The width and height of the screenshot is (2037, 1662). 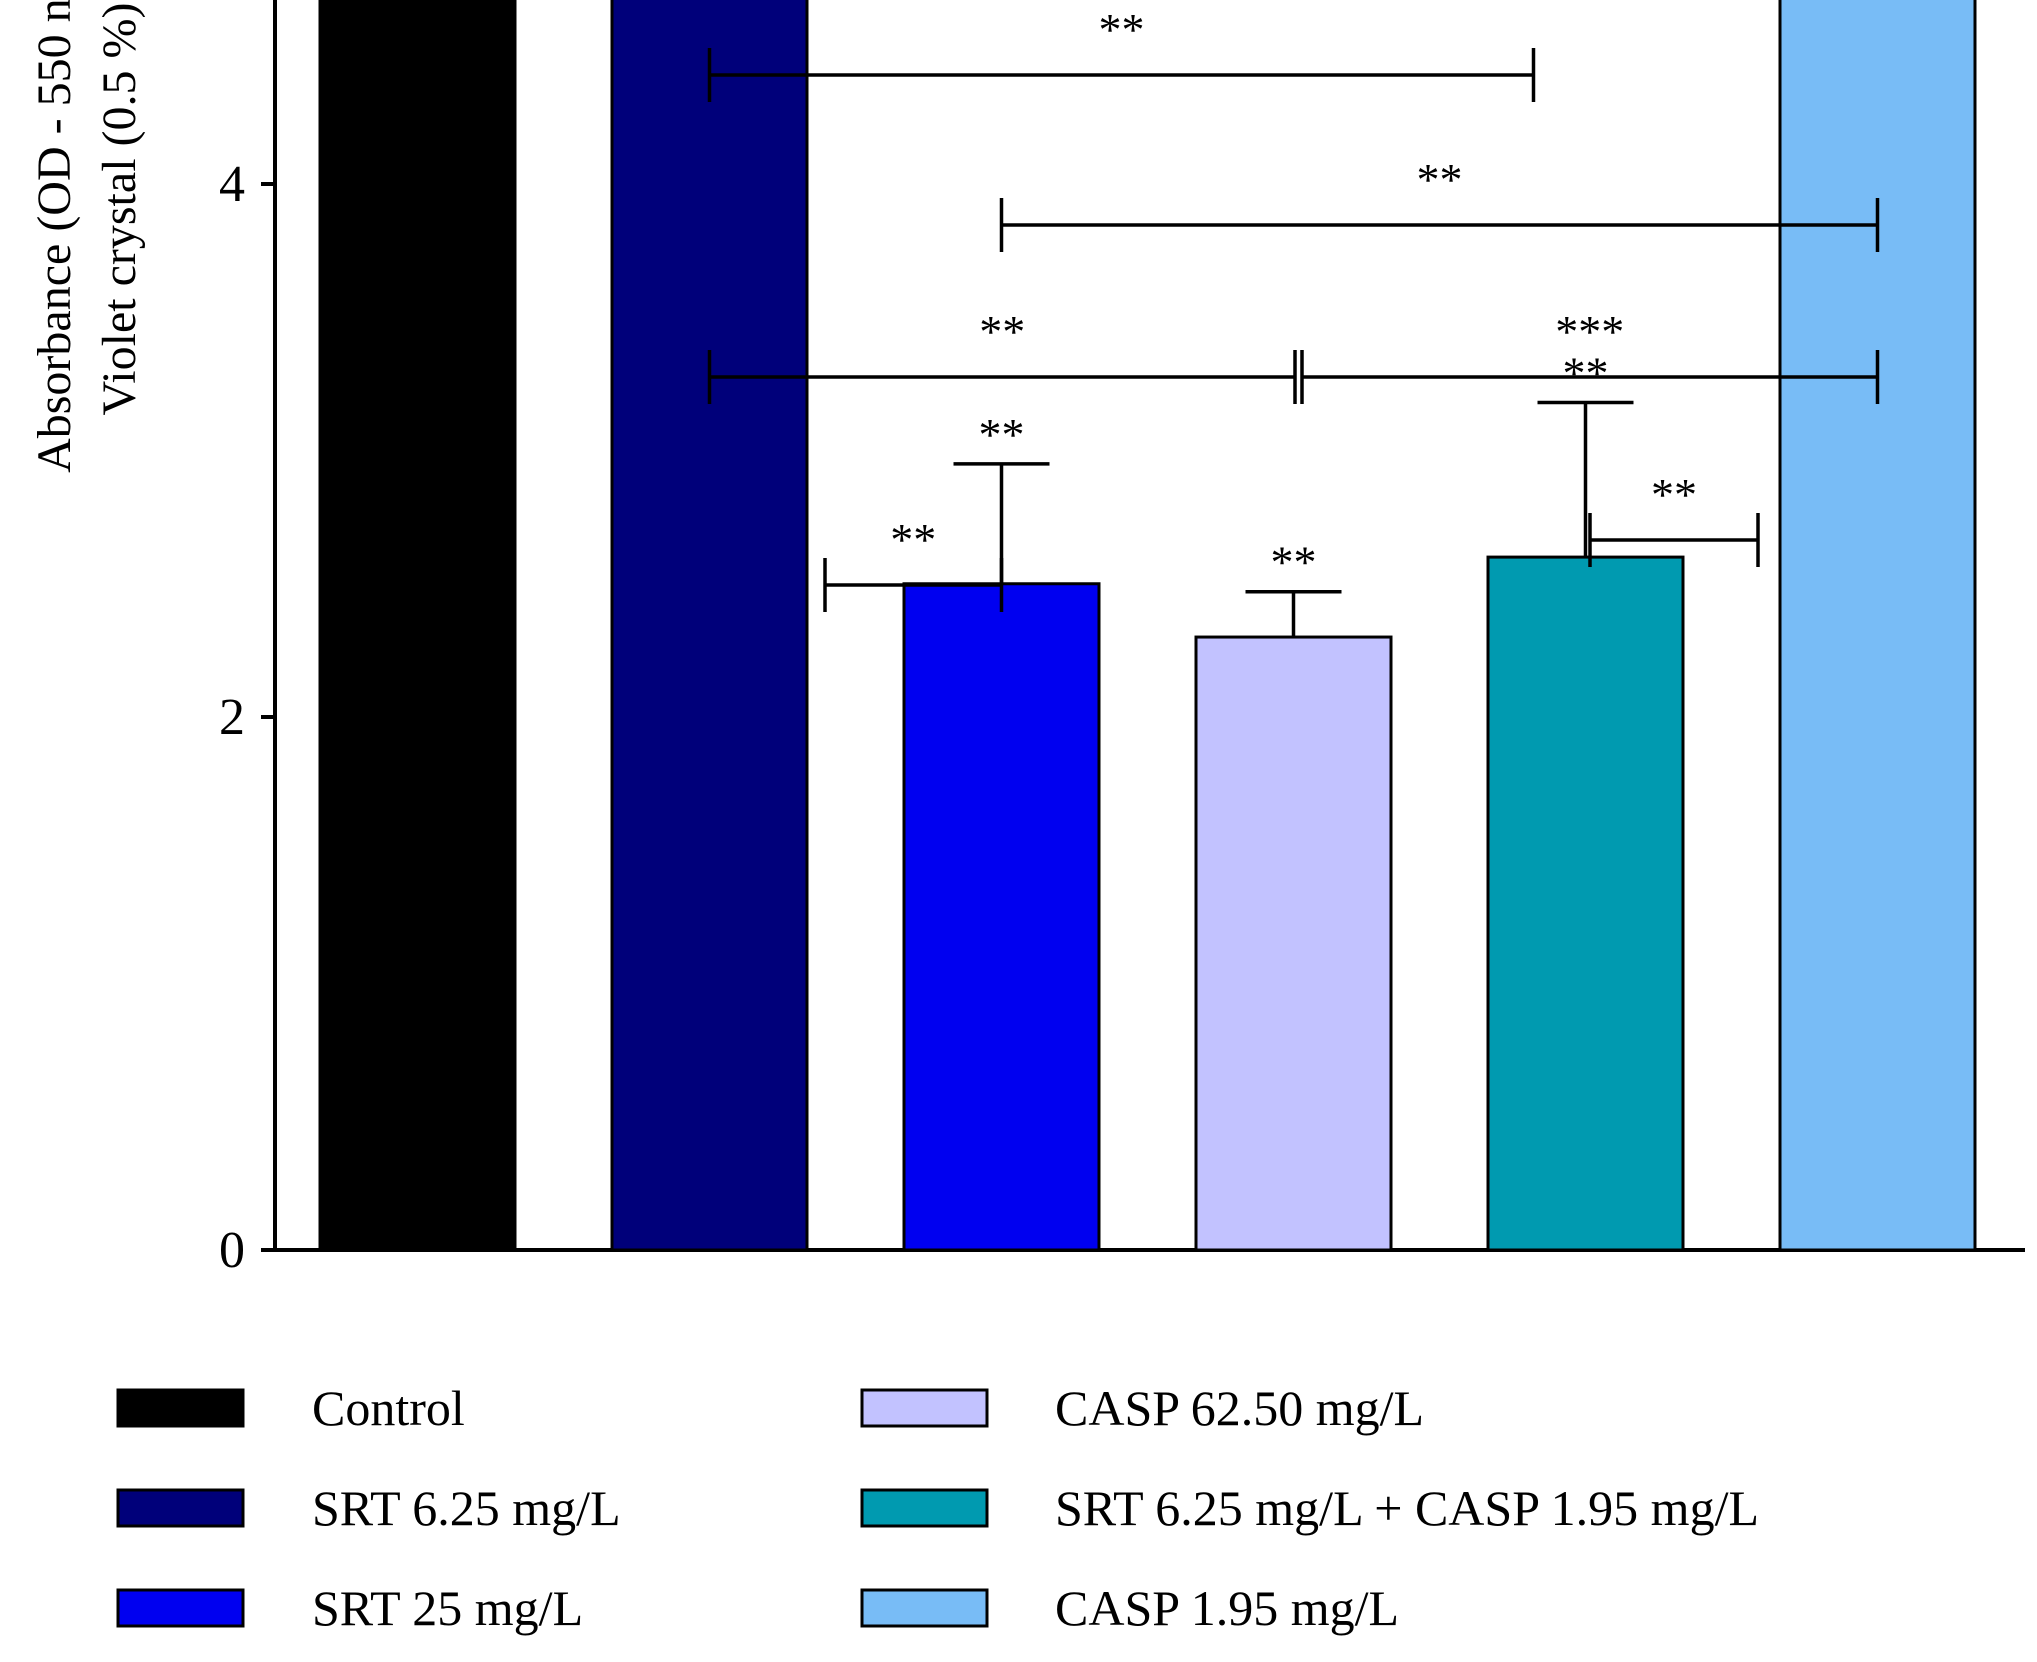 I want to click on legend-label-4: CASP 62.50 mg/L, so click(x=1239, y=1408).